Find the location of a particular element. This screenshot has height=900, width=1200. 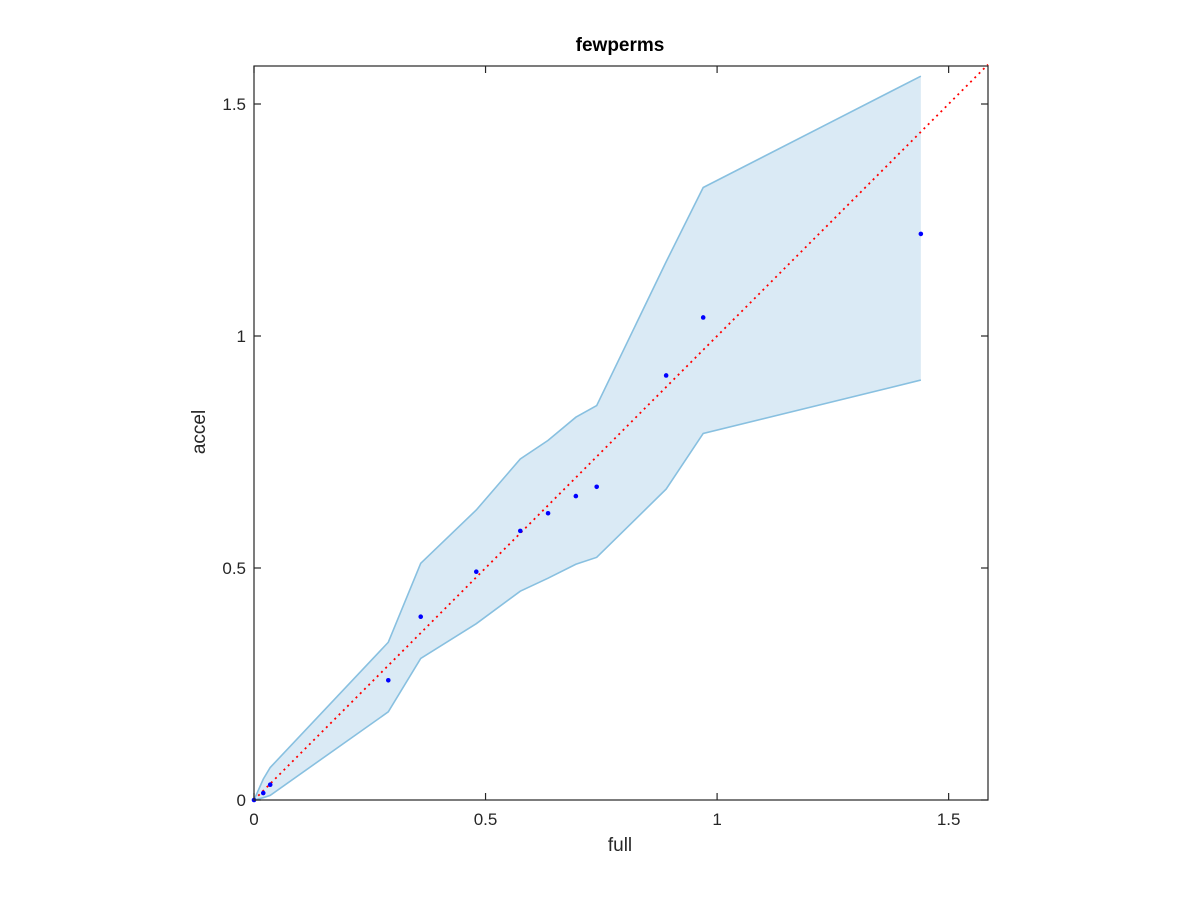

x-axis-label: full is located at coordinates (620, 845).